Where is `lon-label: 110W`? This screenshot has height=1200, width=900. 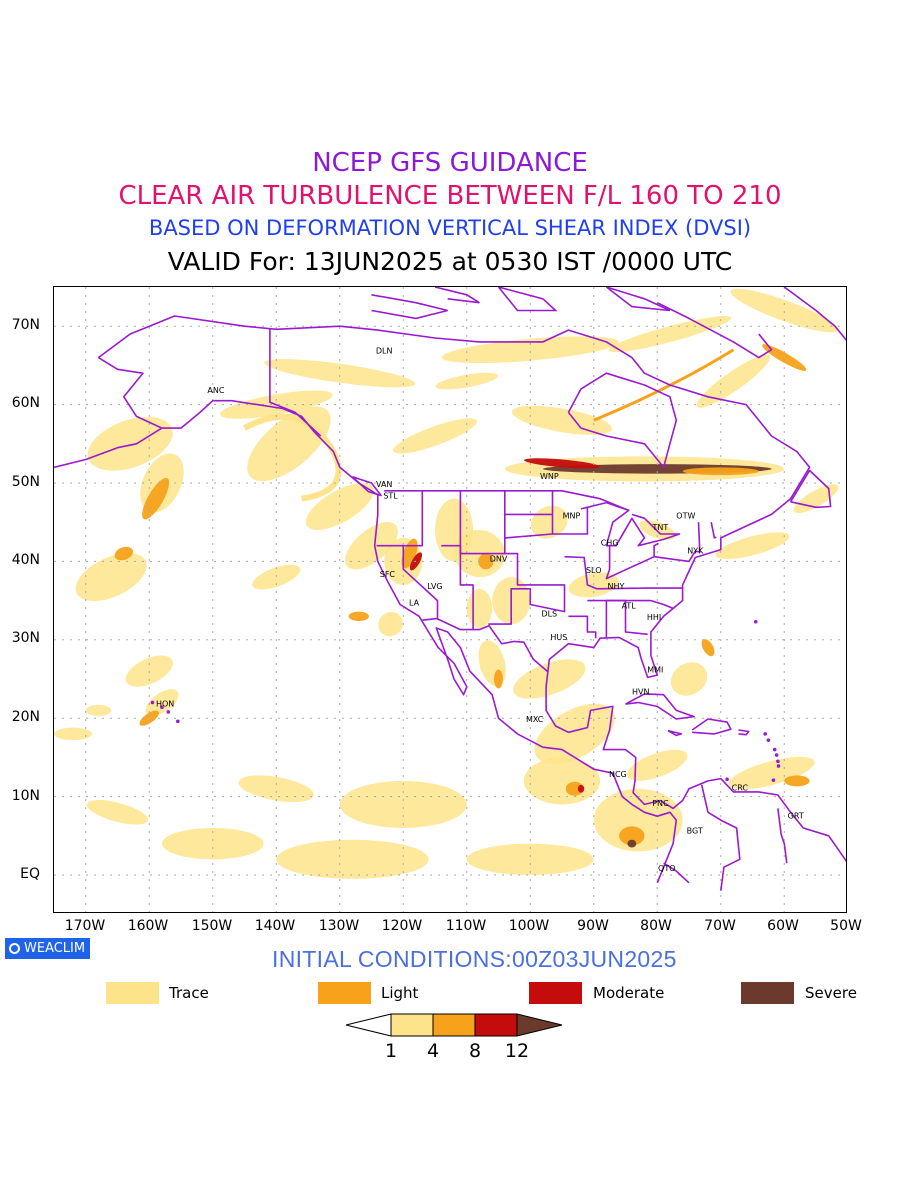 lon-label: 110W is located at coordinates (466, 926).